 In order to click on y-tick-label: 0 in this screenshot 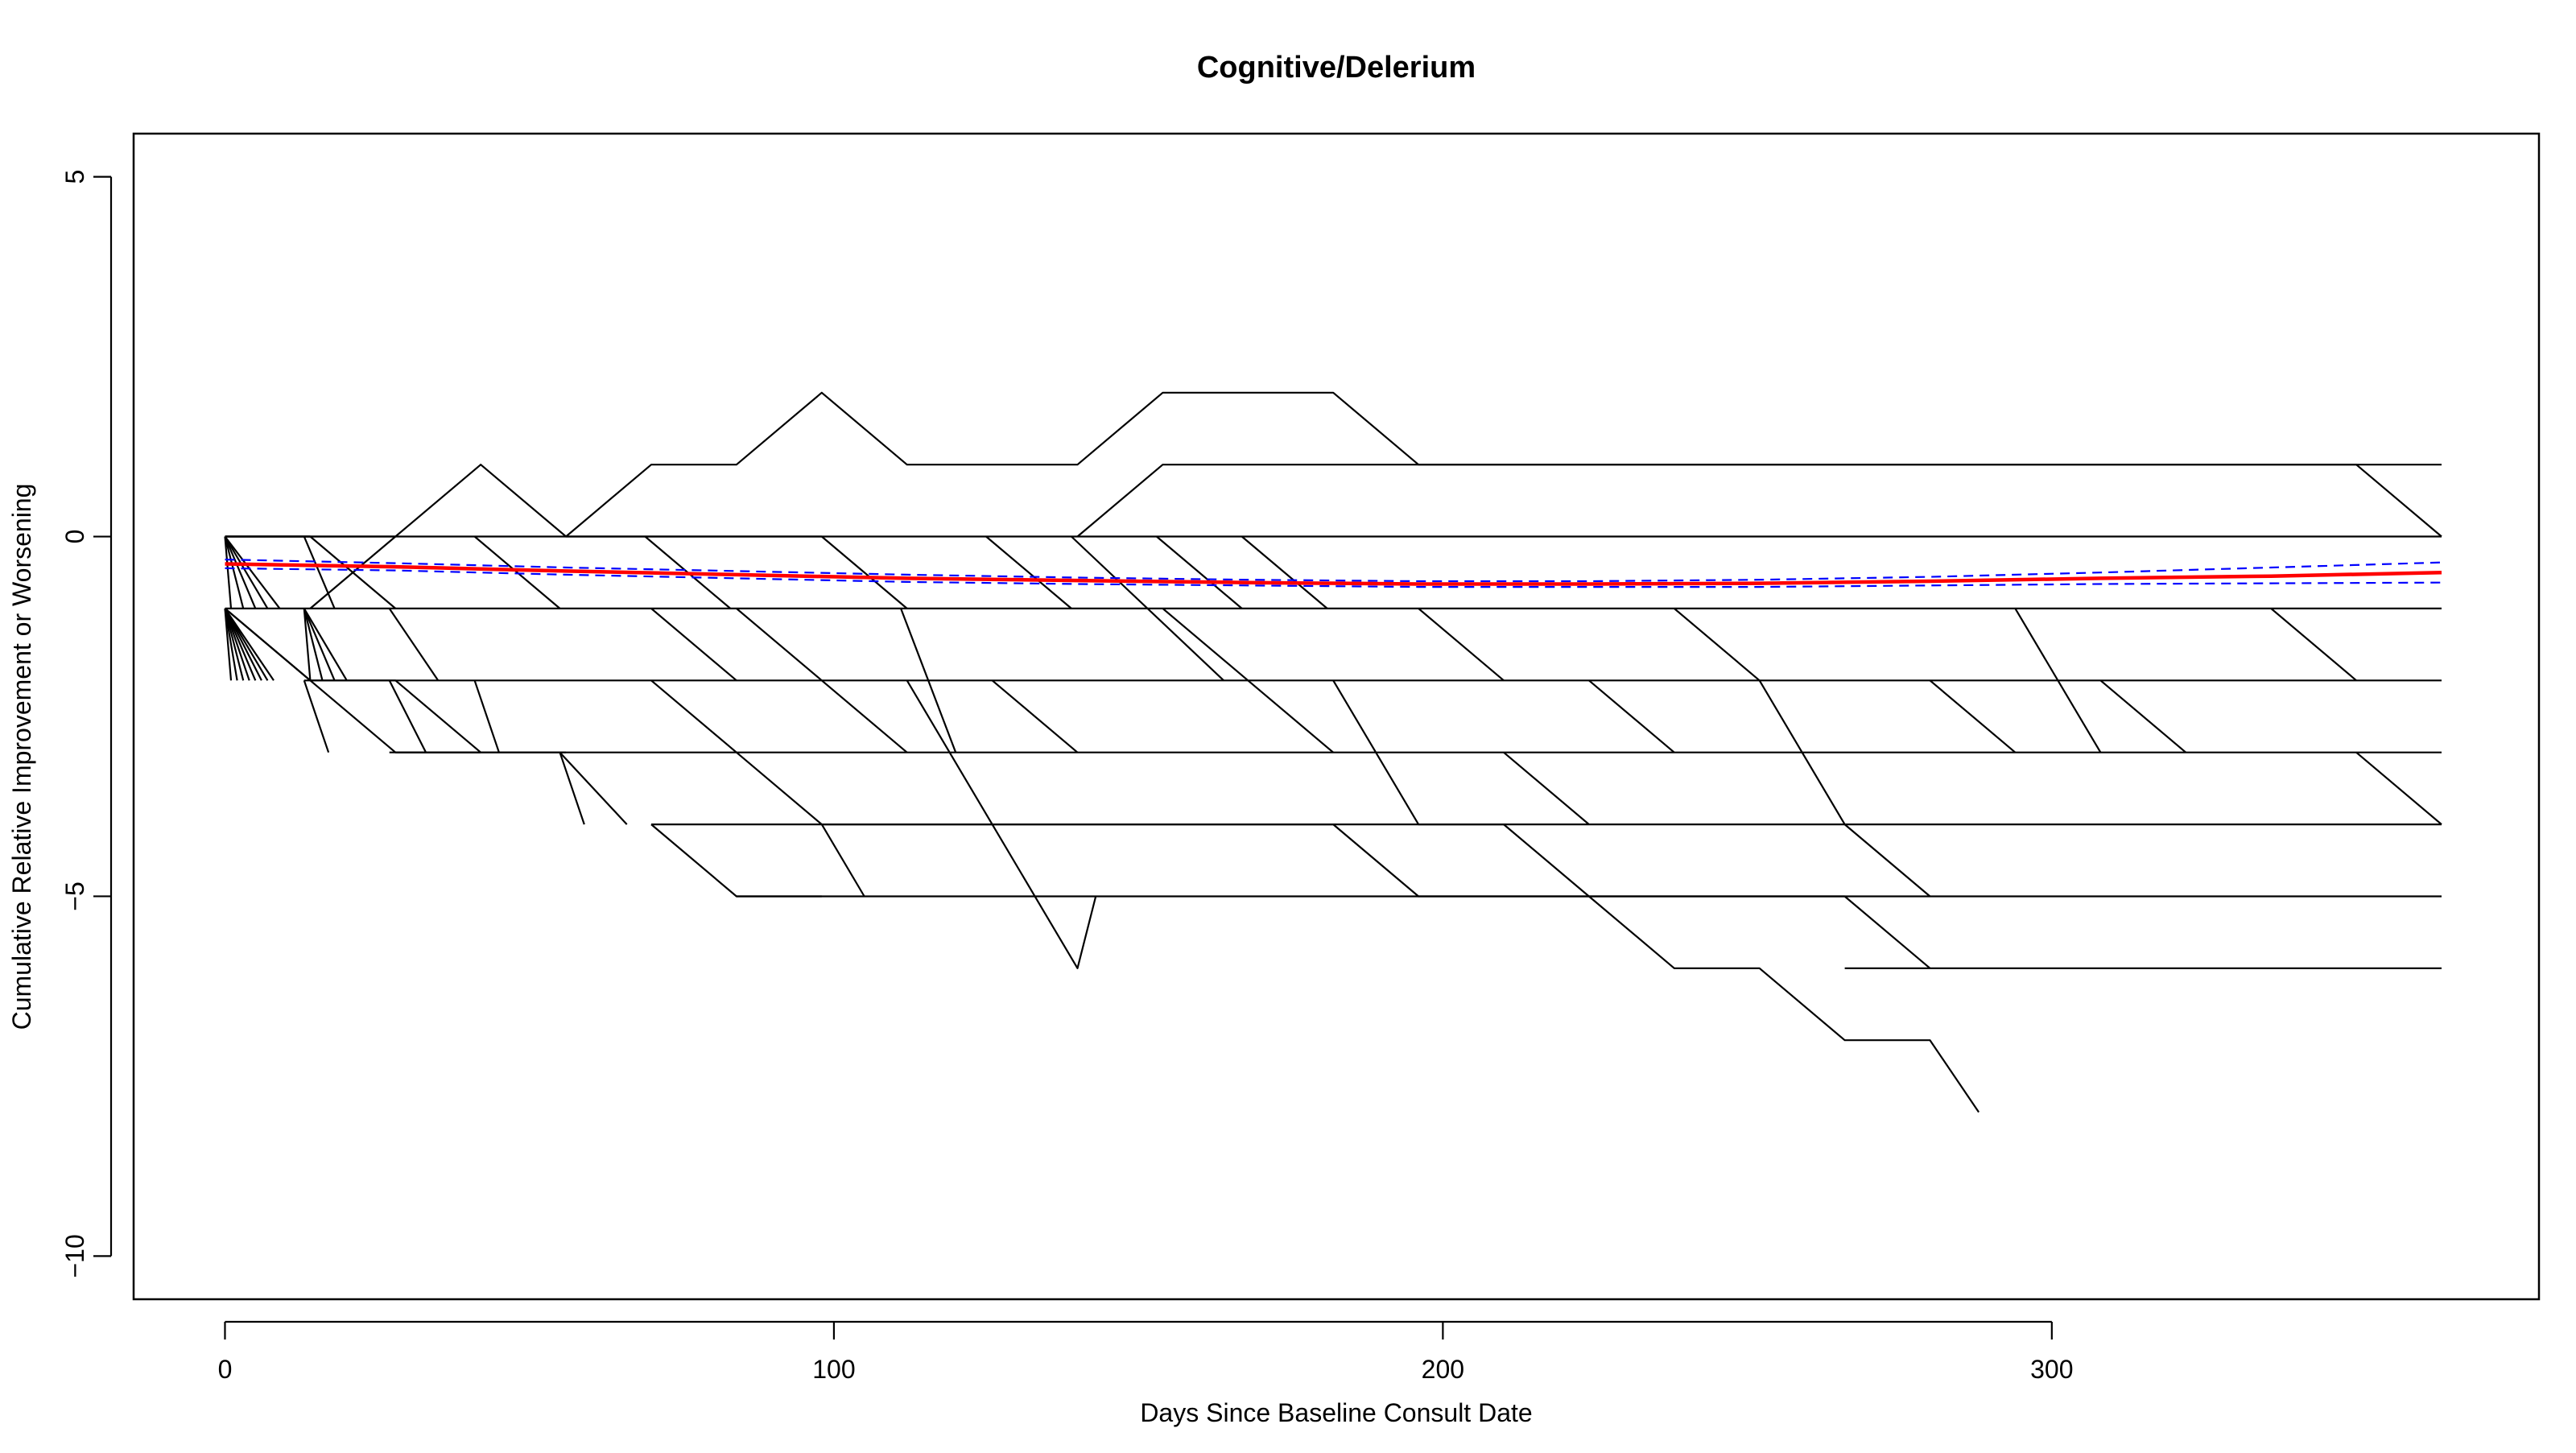, I will do `click(74, 537)`.